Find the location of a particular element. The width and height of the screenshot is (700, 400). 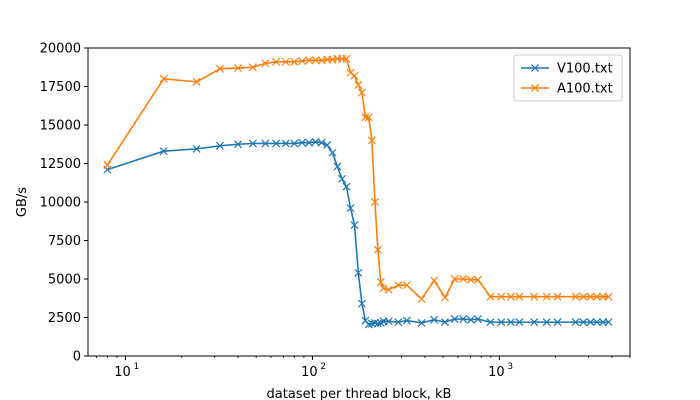

y-tick-label: 10000 is located at coordinates (60, 203).